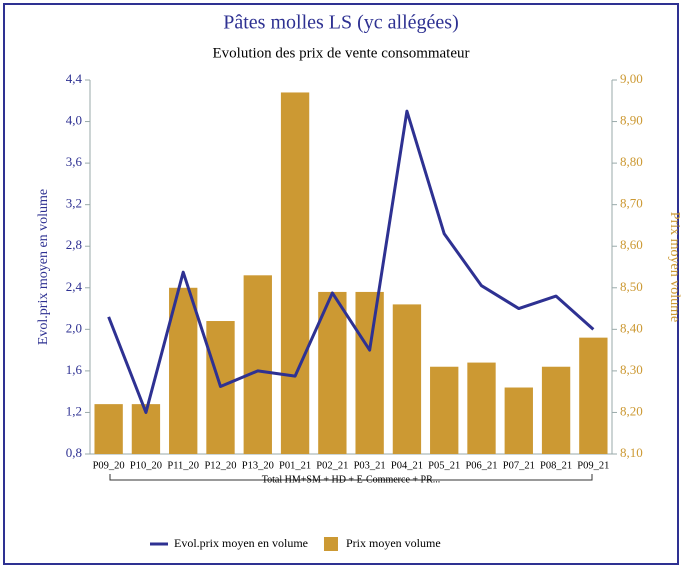 This screenshot has width=682, height=568. I want to click on y-tick-label: 3,2, so click(74, 203).